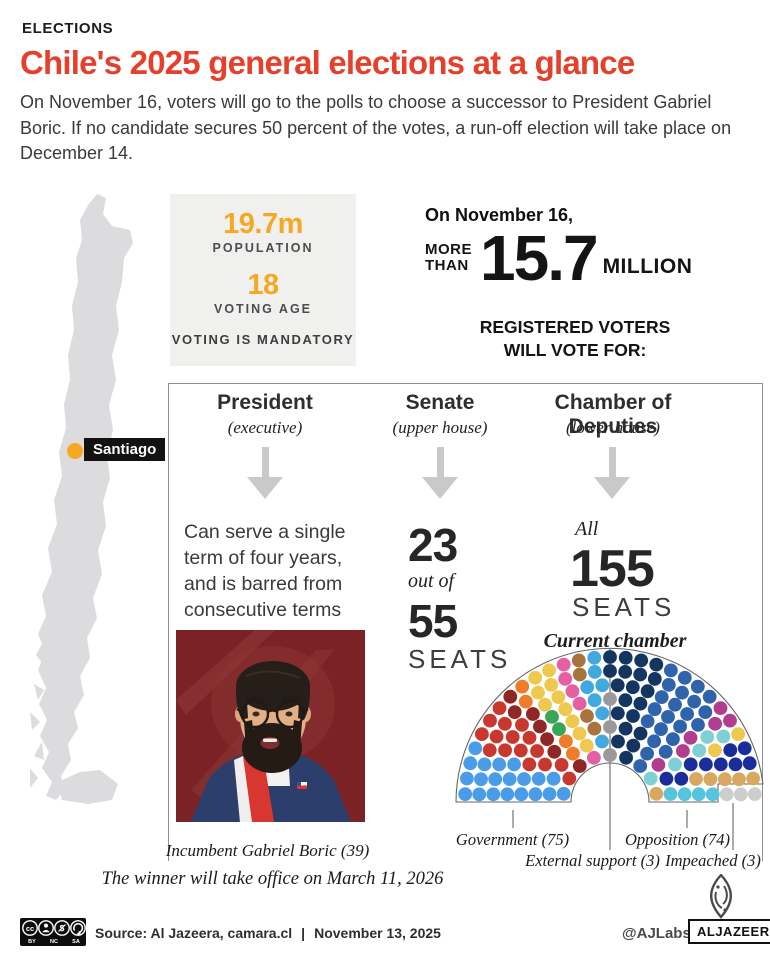 The image size is (770, 962). I want to click on legend-leader-lines, so click(623, 826).